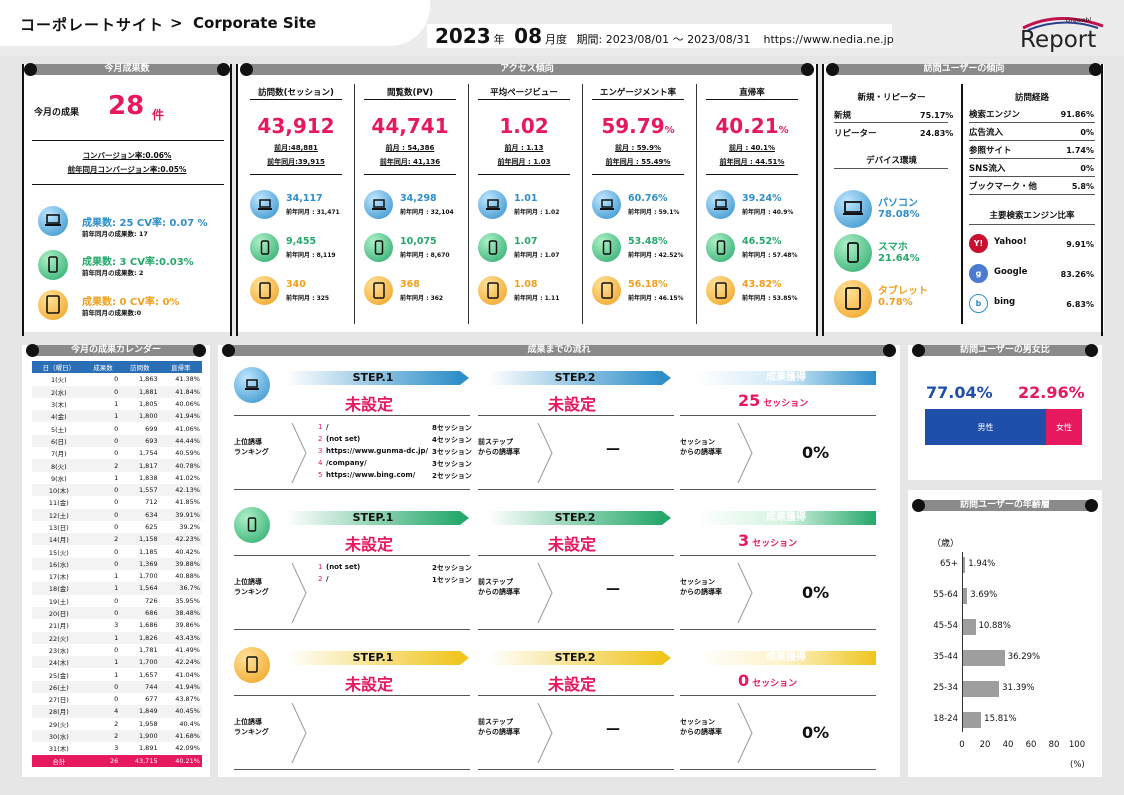 Image resolution: width=1124 pixels, height=795 pixels. What do you see at coordinates (189, 527) in the screenshot?
I see `calendar-cell: 39.2%` at bounding box center [189, 527].